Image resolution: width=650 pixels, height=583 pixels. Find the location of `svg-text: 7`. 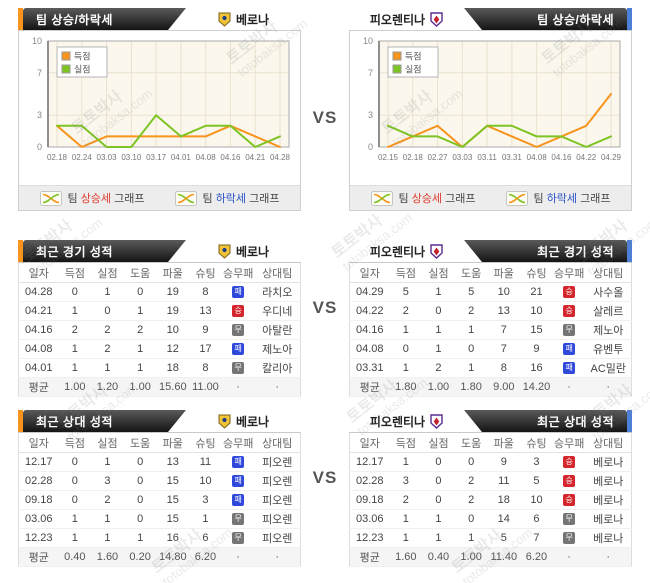

svg-text: 7 is located at coordinates (39, 73).